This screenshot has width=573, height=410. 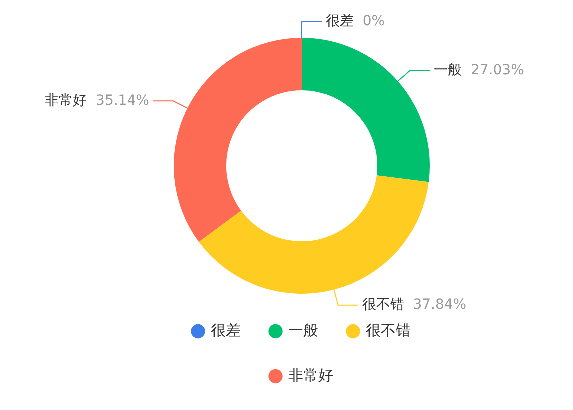 I want to click on data-label: 37.84%, so click(x=435, y=304).